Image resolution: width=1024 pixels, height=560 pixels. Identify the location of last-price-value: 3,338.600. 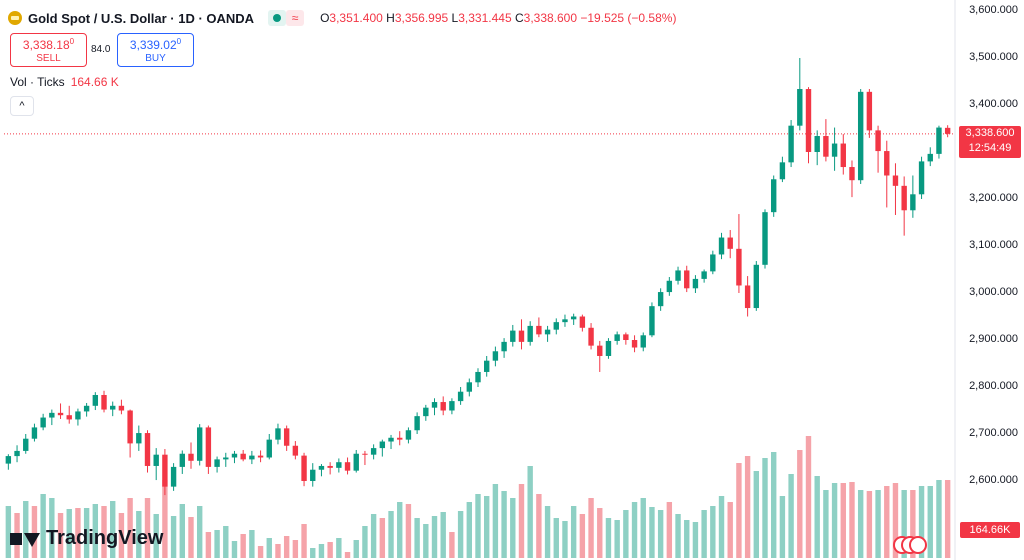
(990, 133).